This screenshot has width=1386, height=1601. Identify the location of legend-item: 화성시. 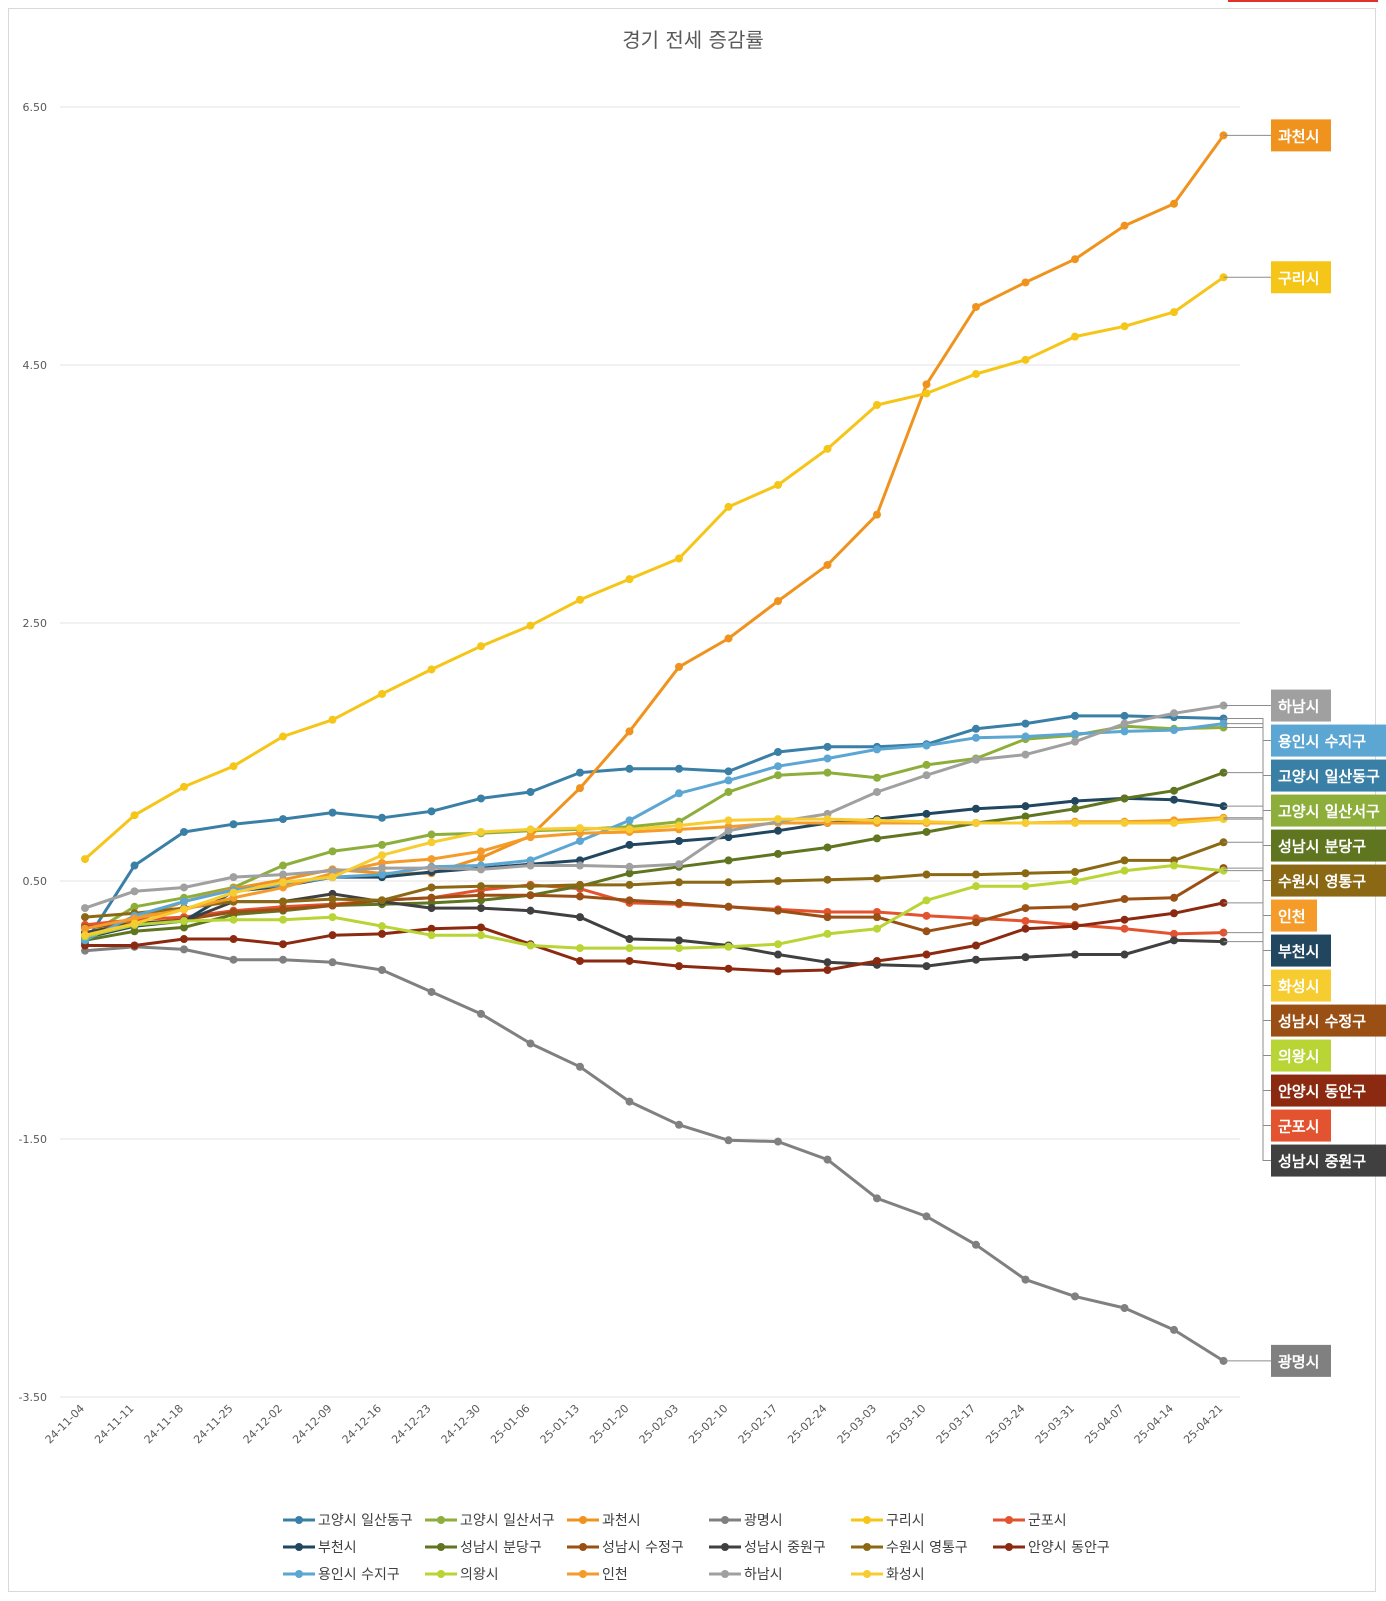
(888, 1575).